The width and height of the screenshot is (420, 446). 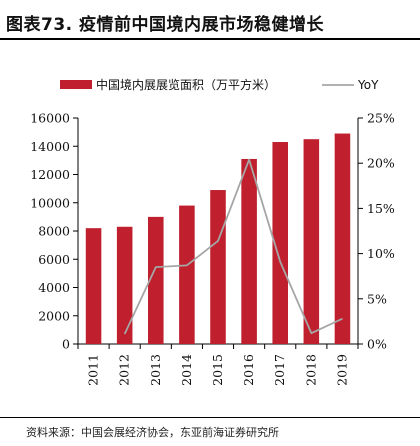 What do you see at coordinates (280, 243) in the screenshot?
I see `bar-2017` at bounding box center [280, 243].